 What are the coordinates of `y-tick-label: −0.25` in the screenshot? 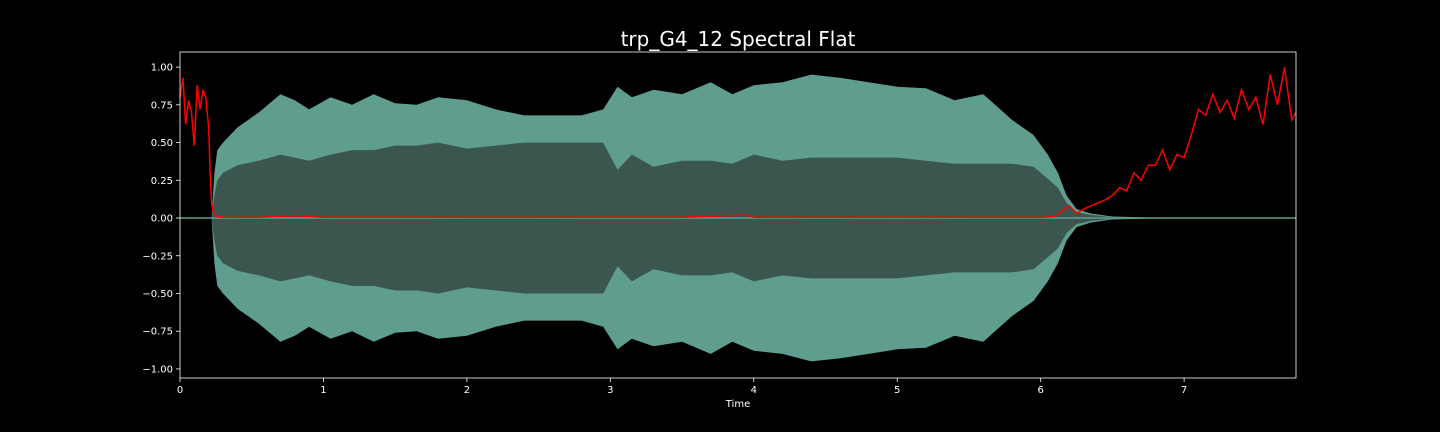 It's located at (157, 256).